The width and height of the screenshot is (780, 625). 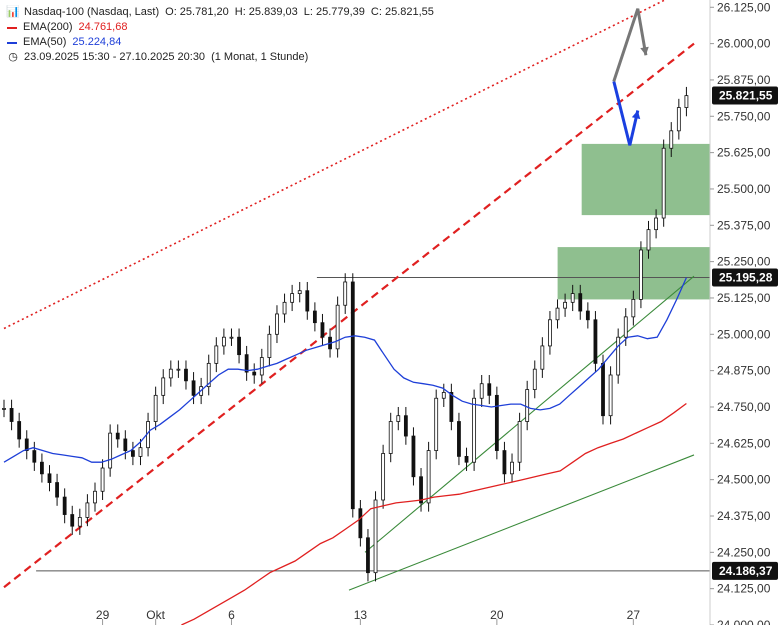 What do you see at coordinates (13, 57) in the screenshot?
I see `clock-icon: ◷` at bounding box center [13, 57].